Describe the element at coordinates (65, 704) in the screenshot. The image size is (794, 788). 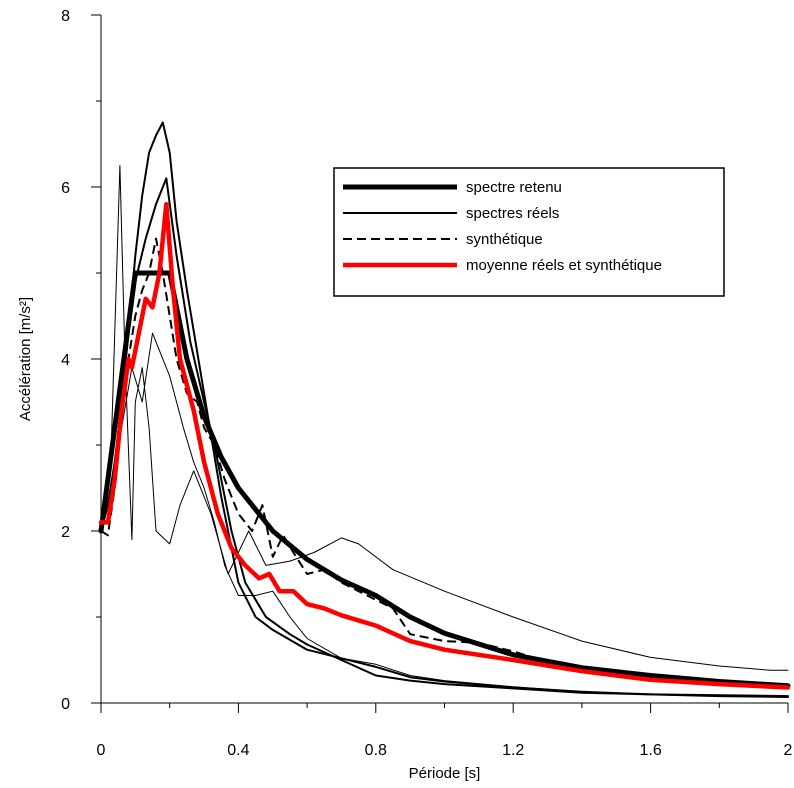
I see `y-tick-label: 0` at that location.